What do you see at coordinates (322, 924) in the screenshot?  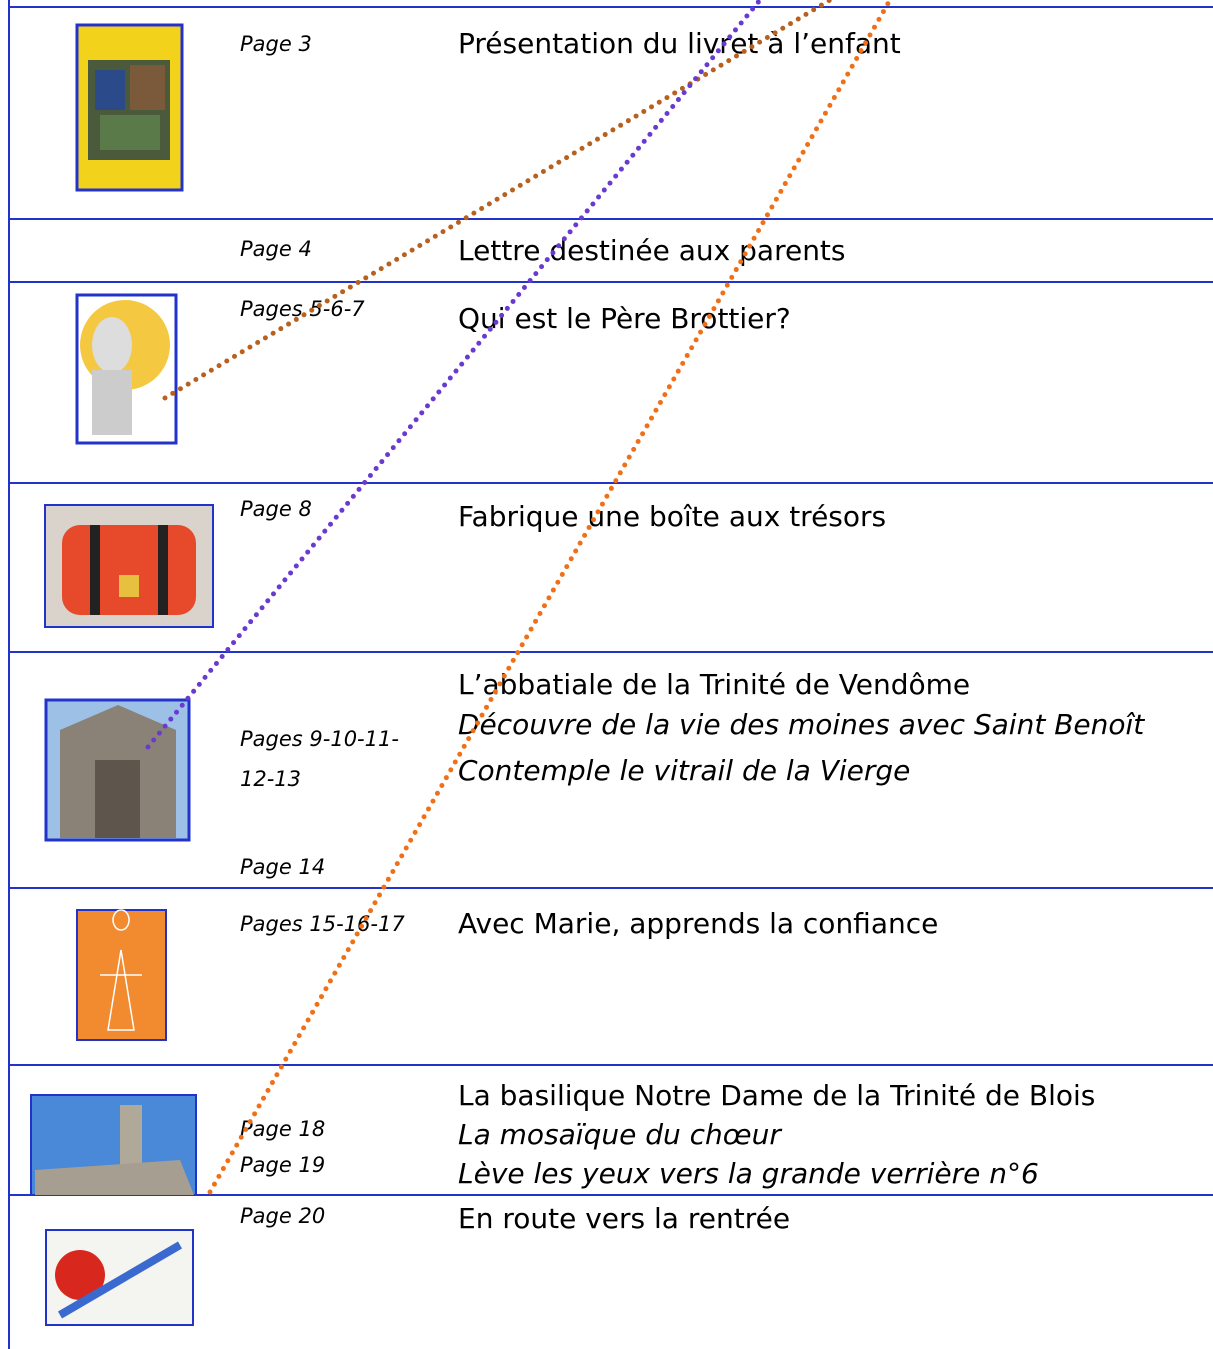 I see `page-label: Pages 15-16-17` at bounding box center [322, 924].